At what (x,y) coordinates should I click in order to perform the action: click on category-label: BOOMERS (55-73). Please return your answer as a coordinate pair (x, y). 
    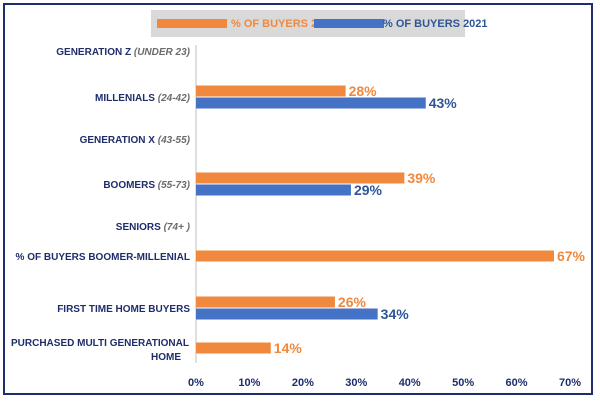
    Looking at the image, I should click on (146, 185).